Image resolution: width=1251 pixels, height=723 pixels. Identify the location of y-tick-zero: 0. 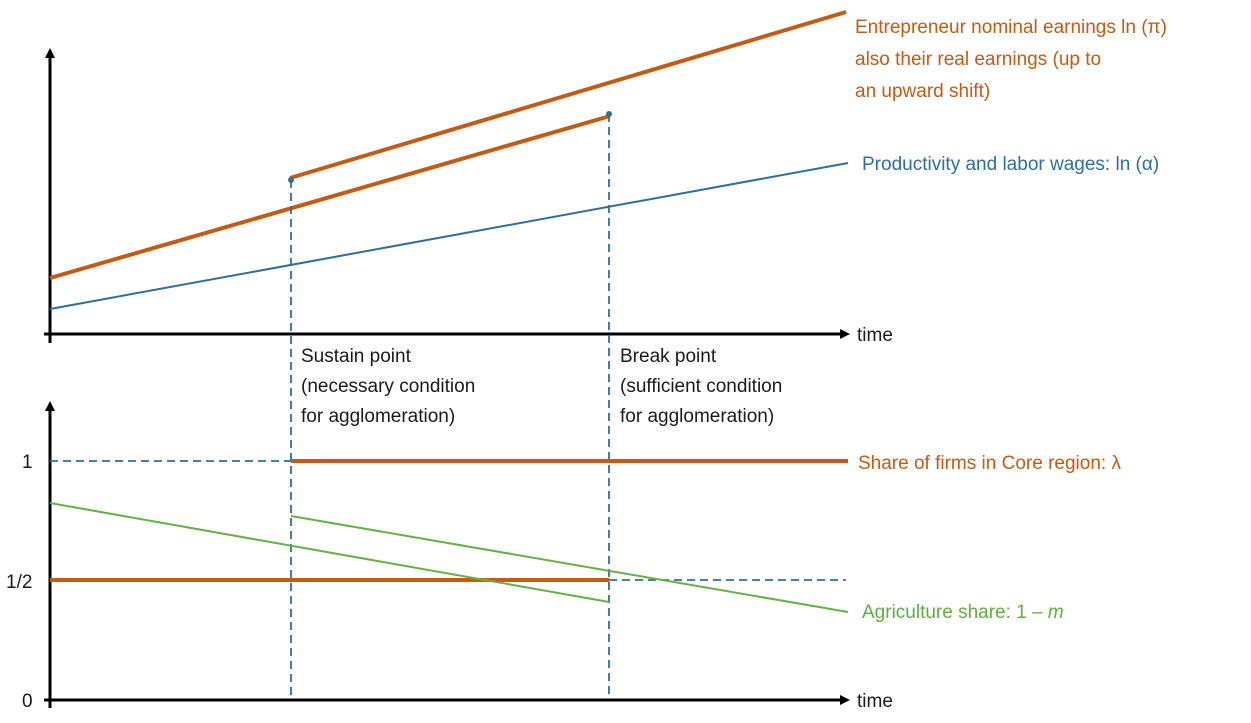
(27, 701).